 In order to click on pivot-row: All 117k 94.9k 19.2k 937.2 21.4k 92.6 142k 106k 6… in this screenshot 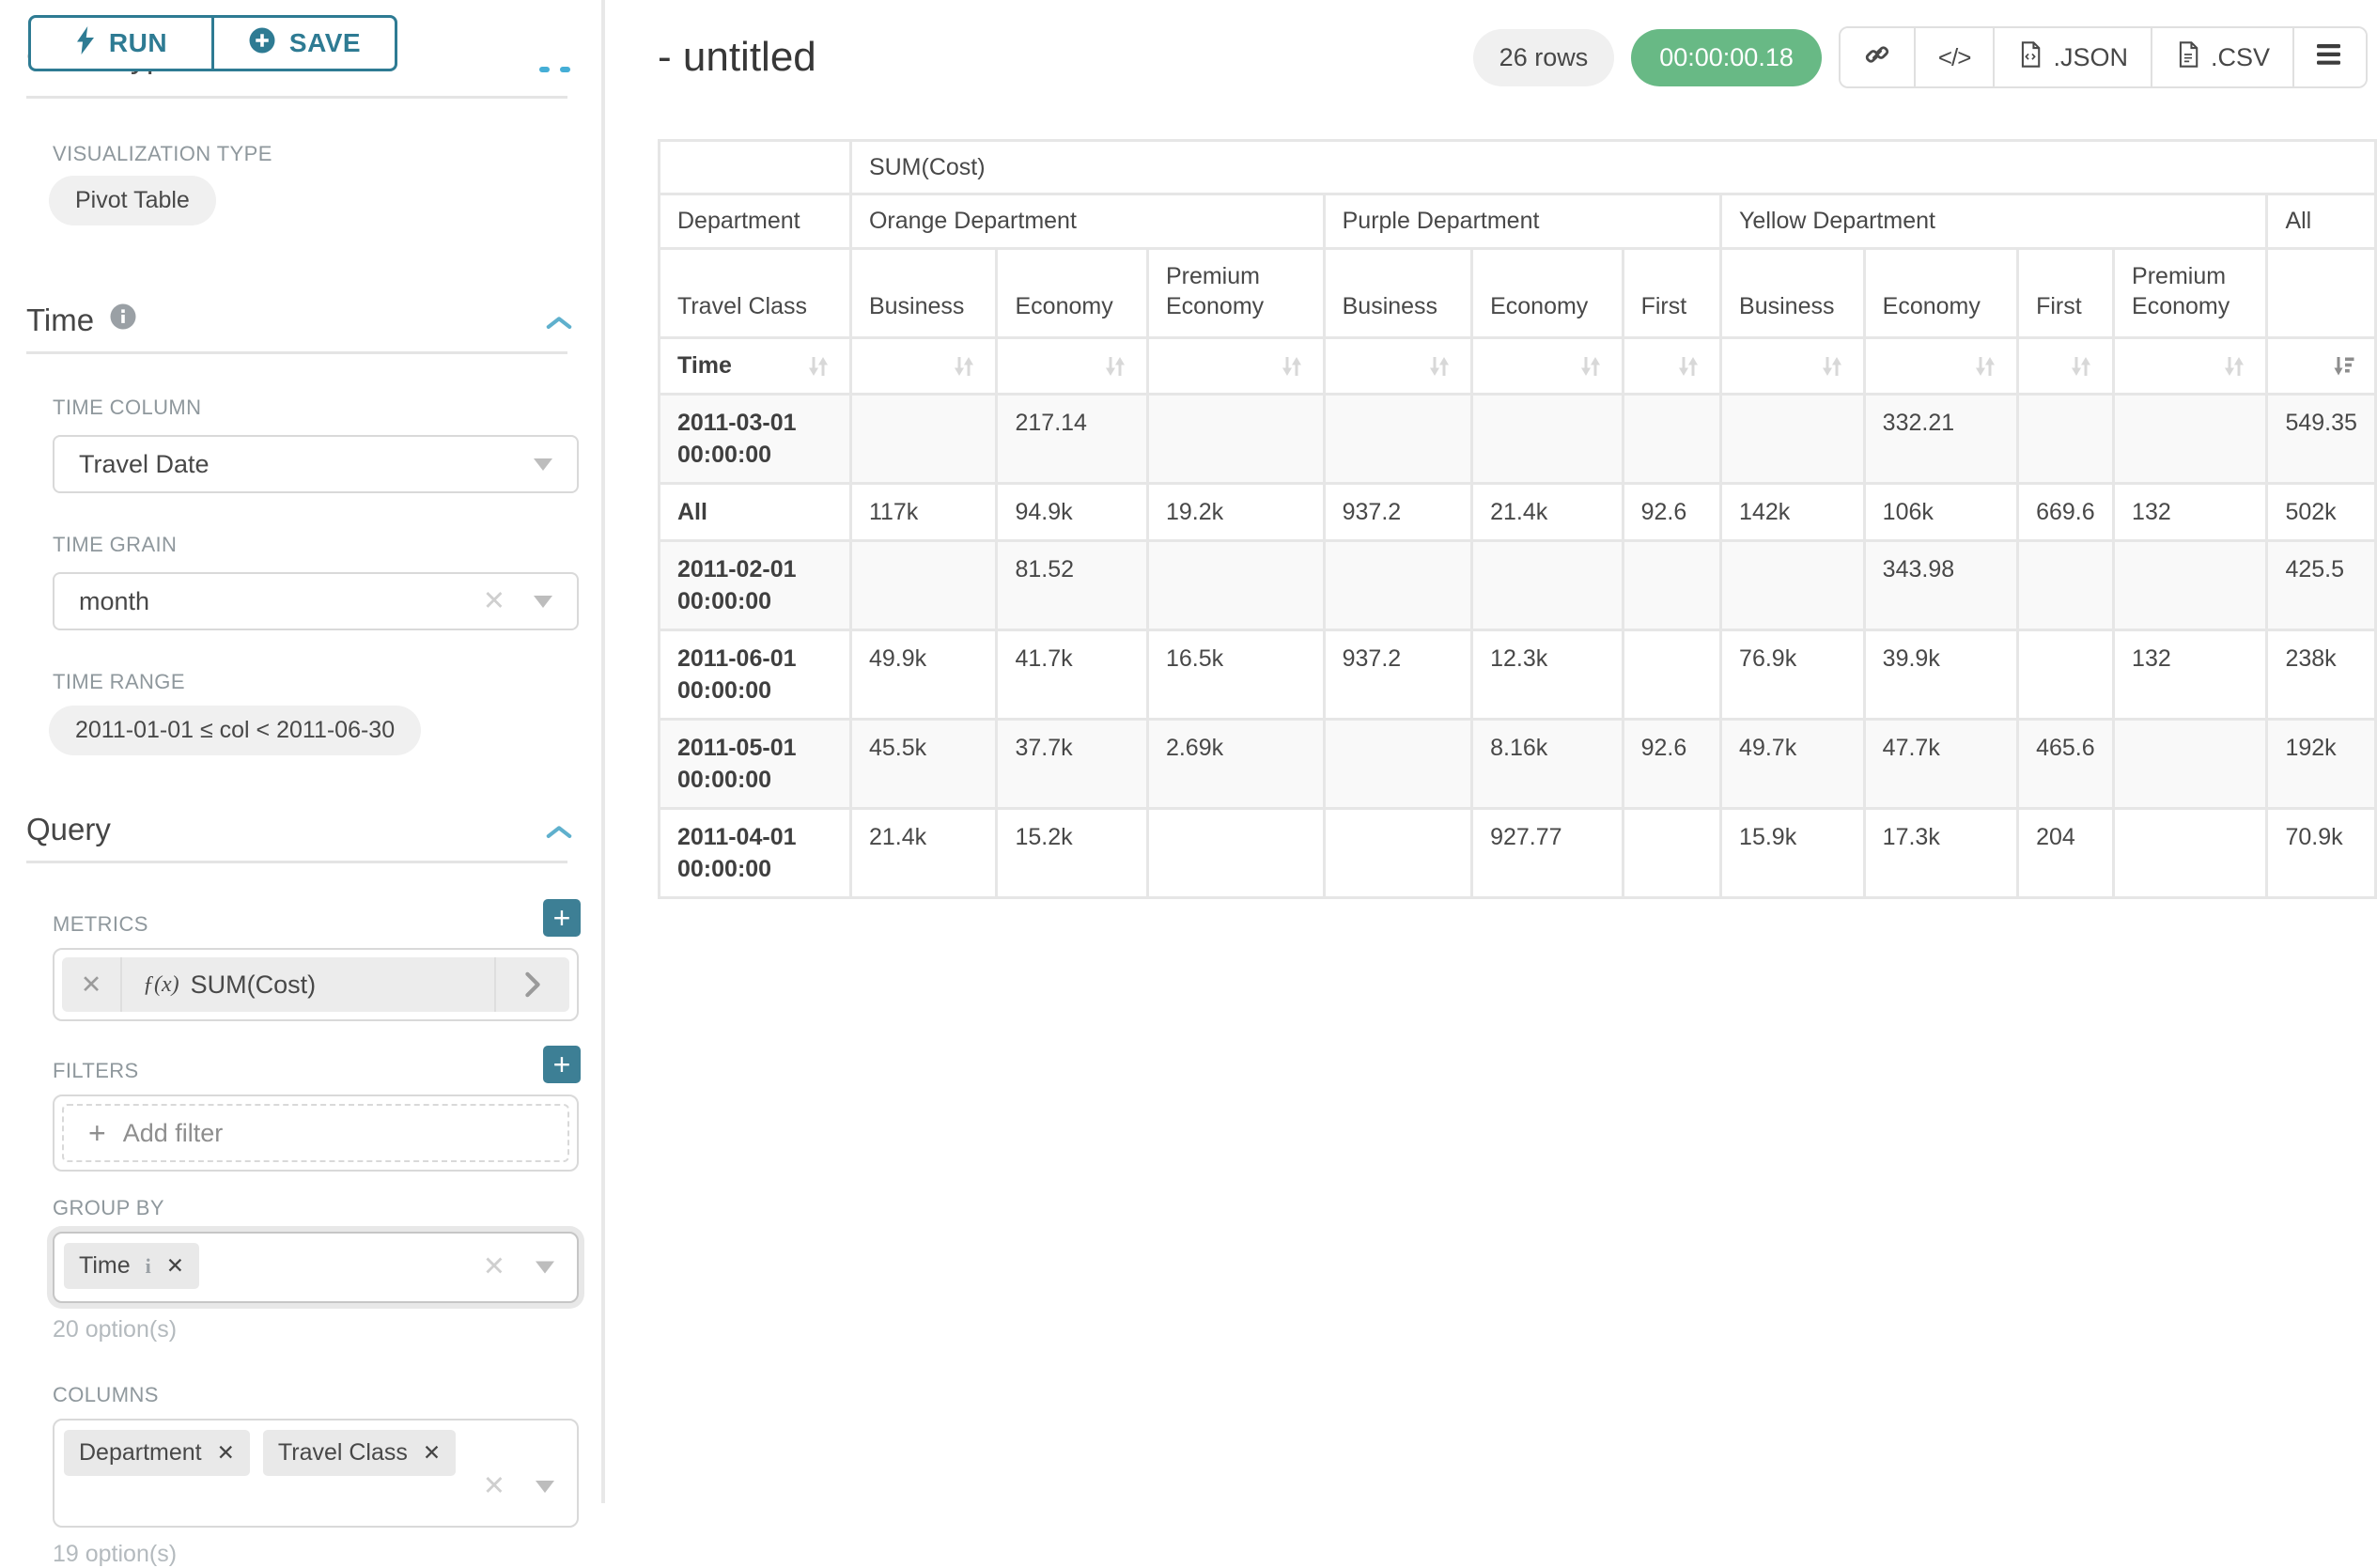, I will do `click(1517, 512)`.